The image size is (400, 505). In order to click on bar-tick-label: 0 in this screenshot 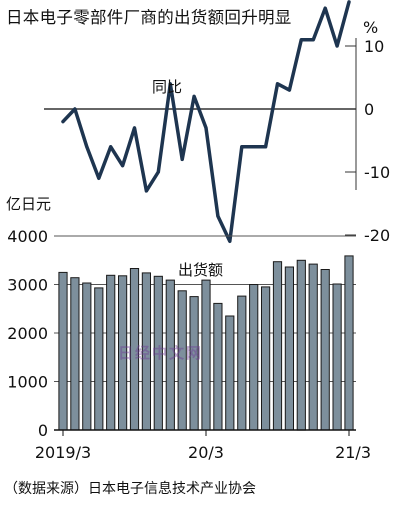, I will do `click(43, 430)`.